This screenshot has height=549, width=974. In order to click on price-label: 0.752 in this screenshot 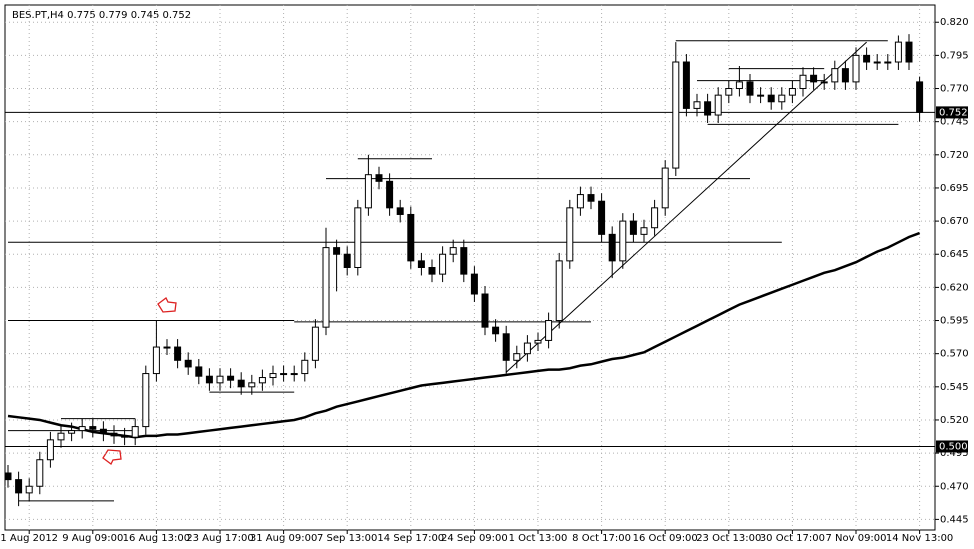, I will do `click(953, 112)`.